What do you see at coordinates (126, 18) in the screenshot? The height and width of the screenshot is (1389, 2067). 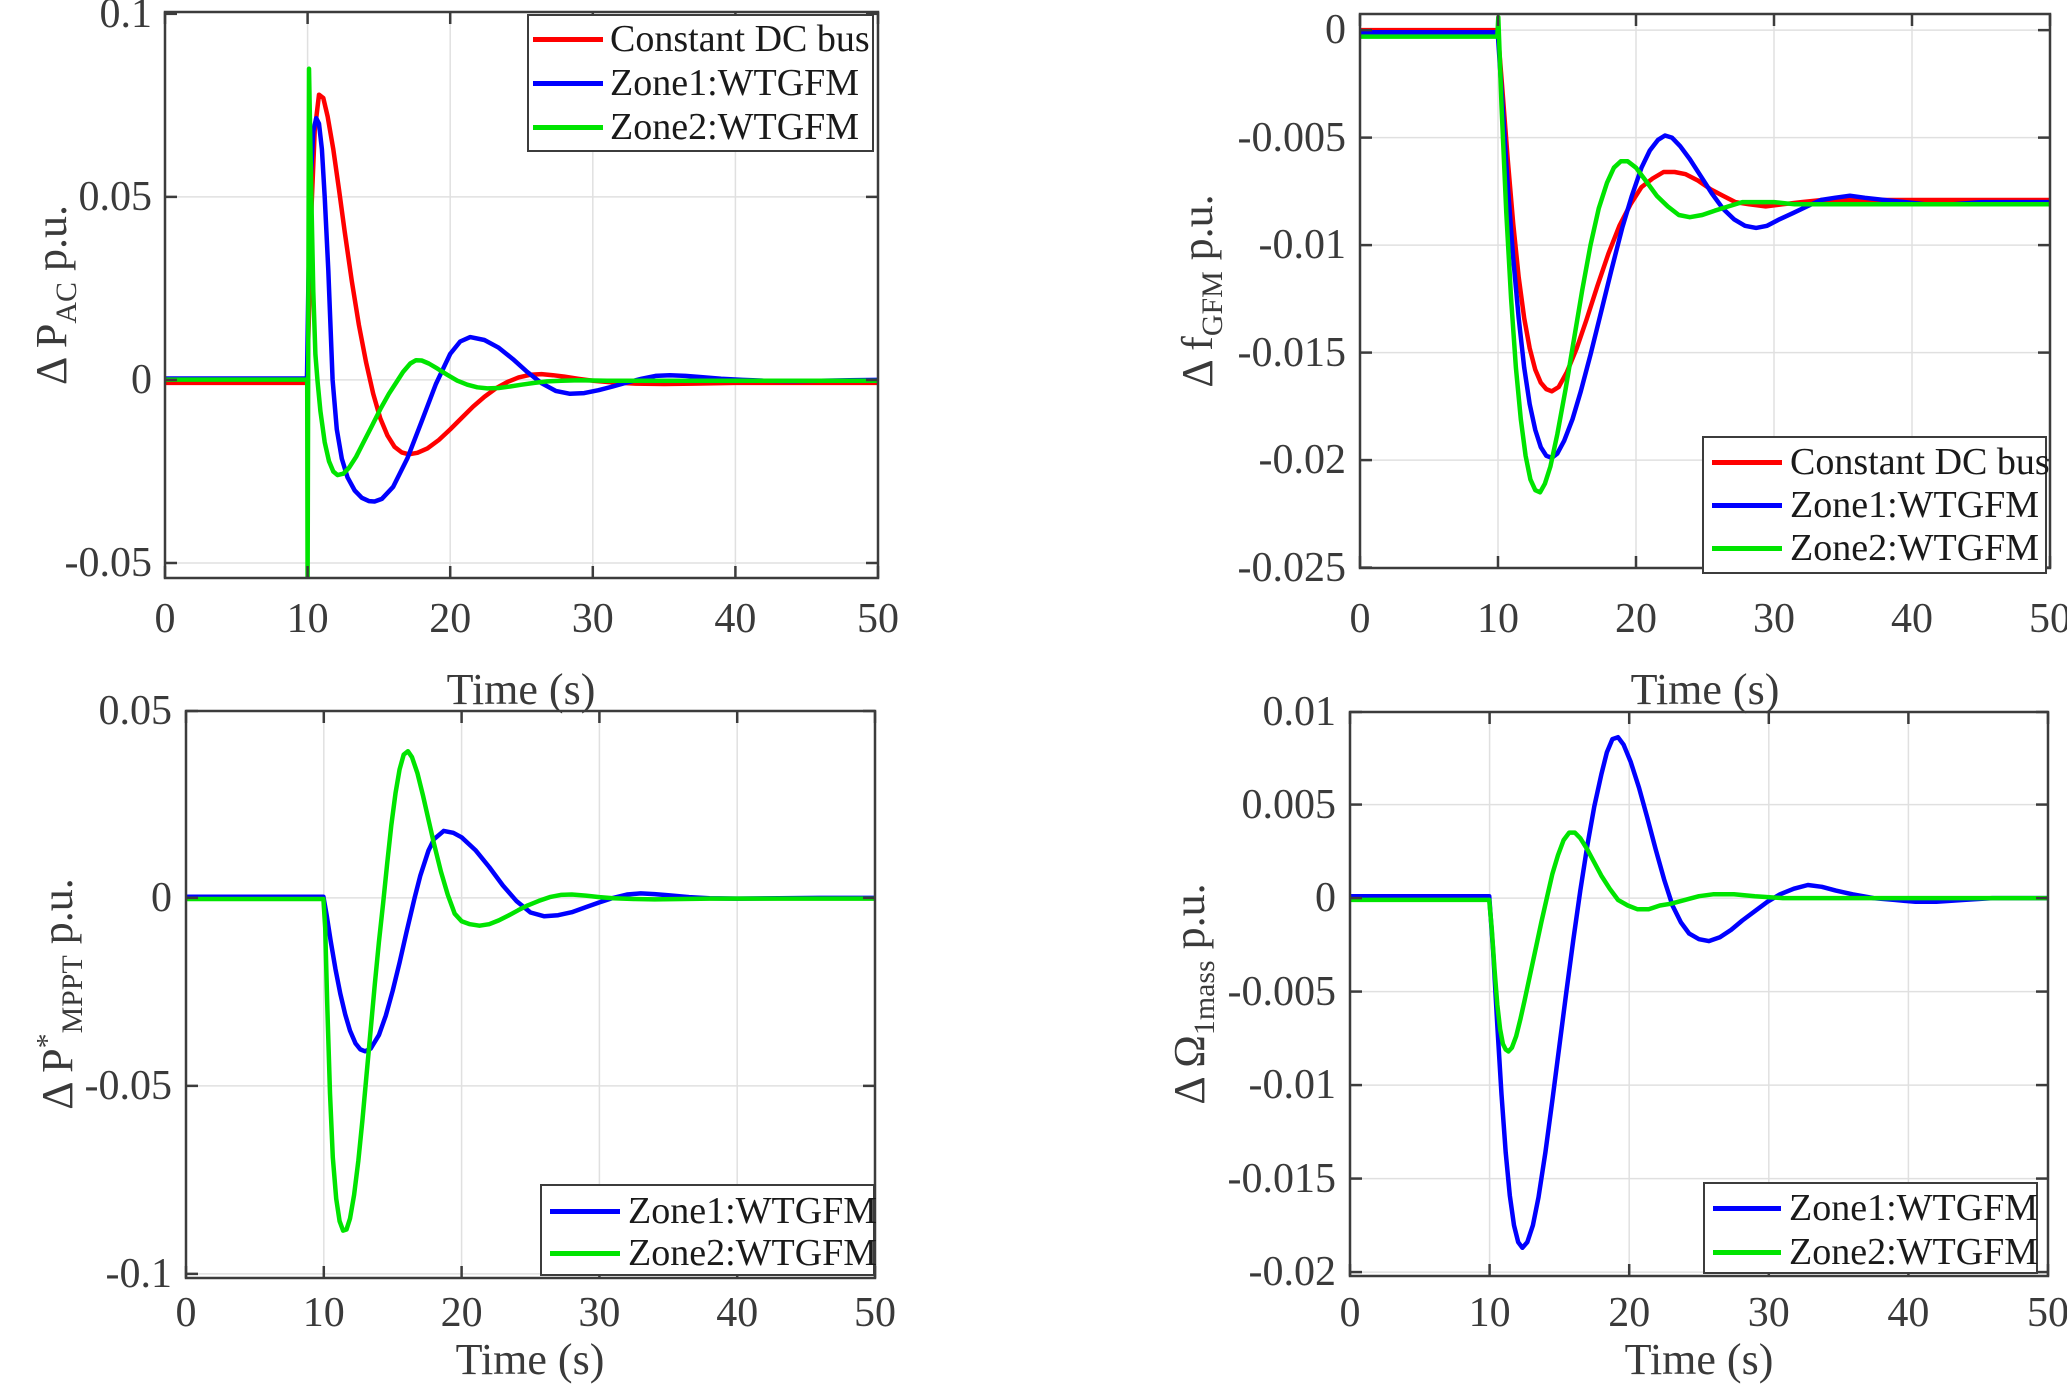 I see `y-tick-label: 0.1` at bounding box center [126, 18].